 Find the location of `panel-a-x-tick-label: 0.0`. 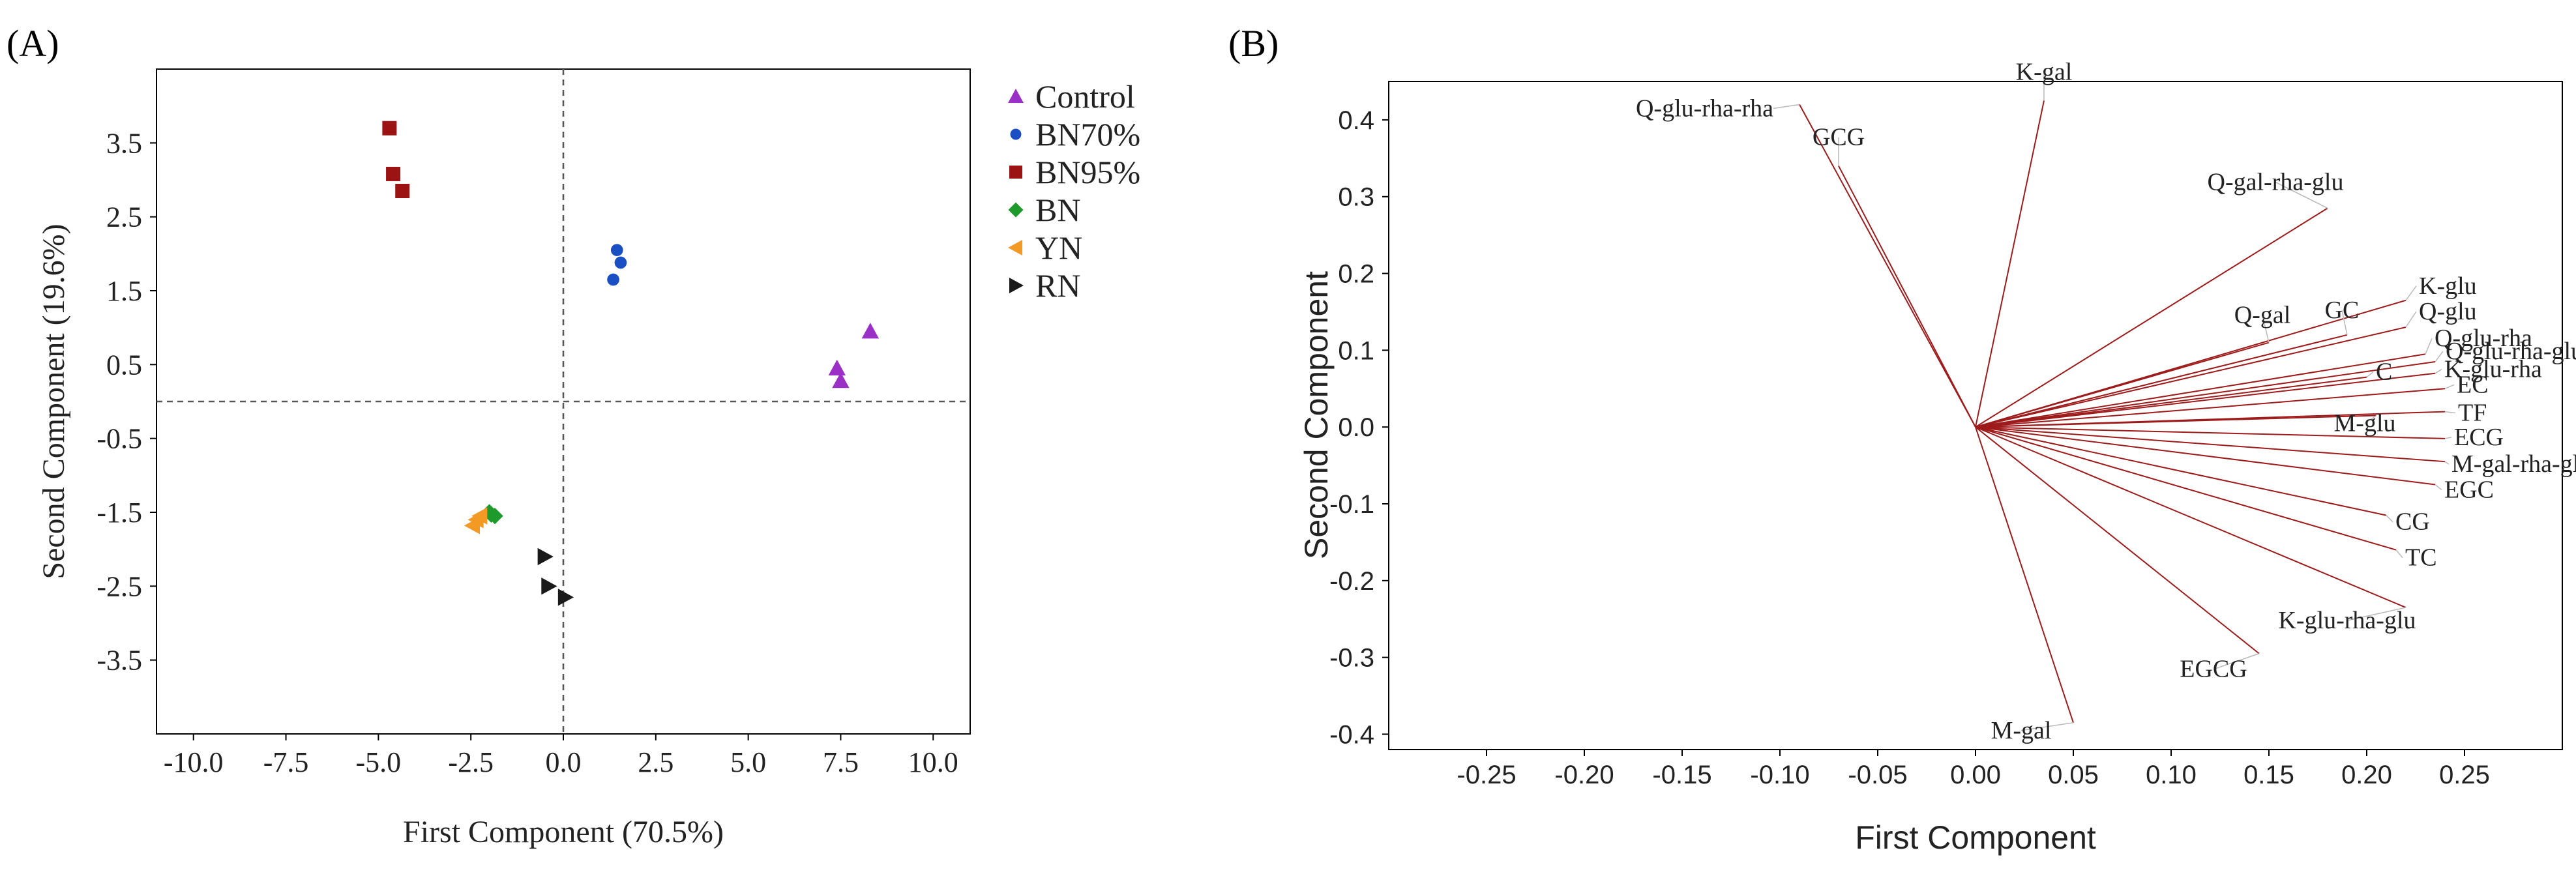

panel-a-x-tick-label: 0.0 is located at coordinates (564, 762).